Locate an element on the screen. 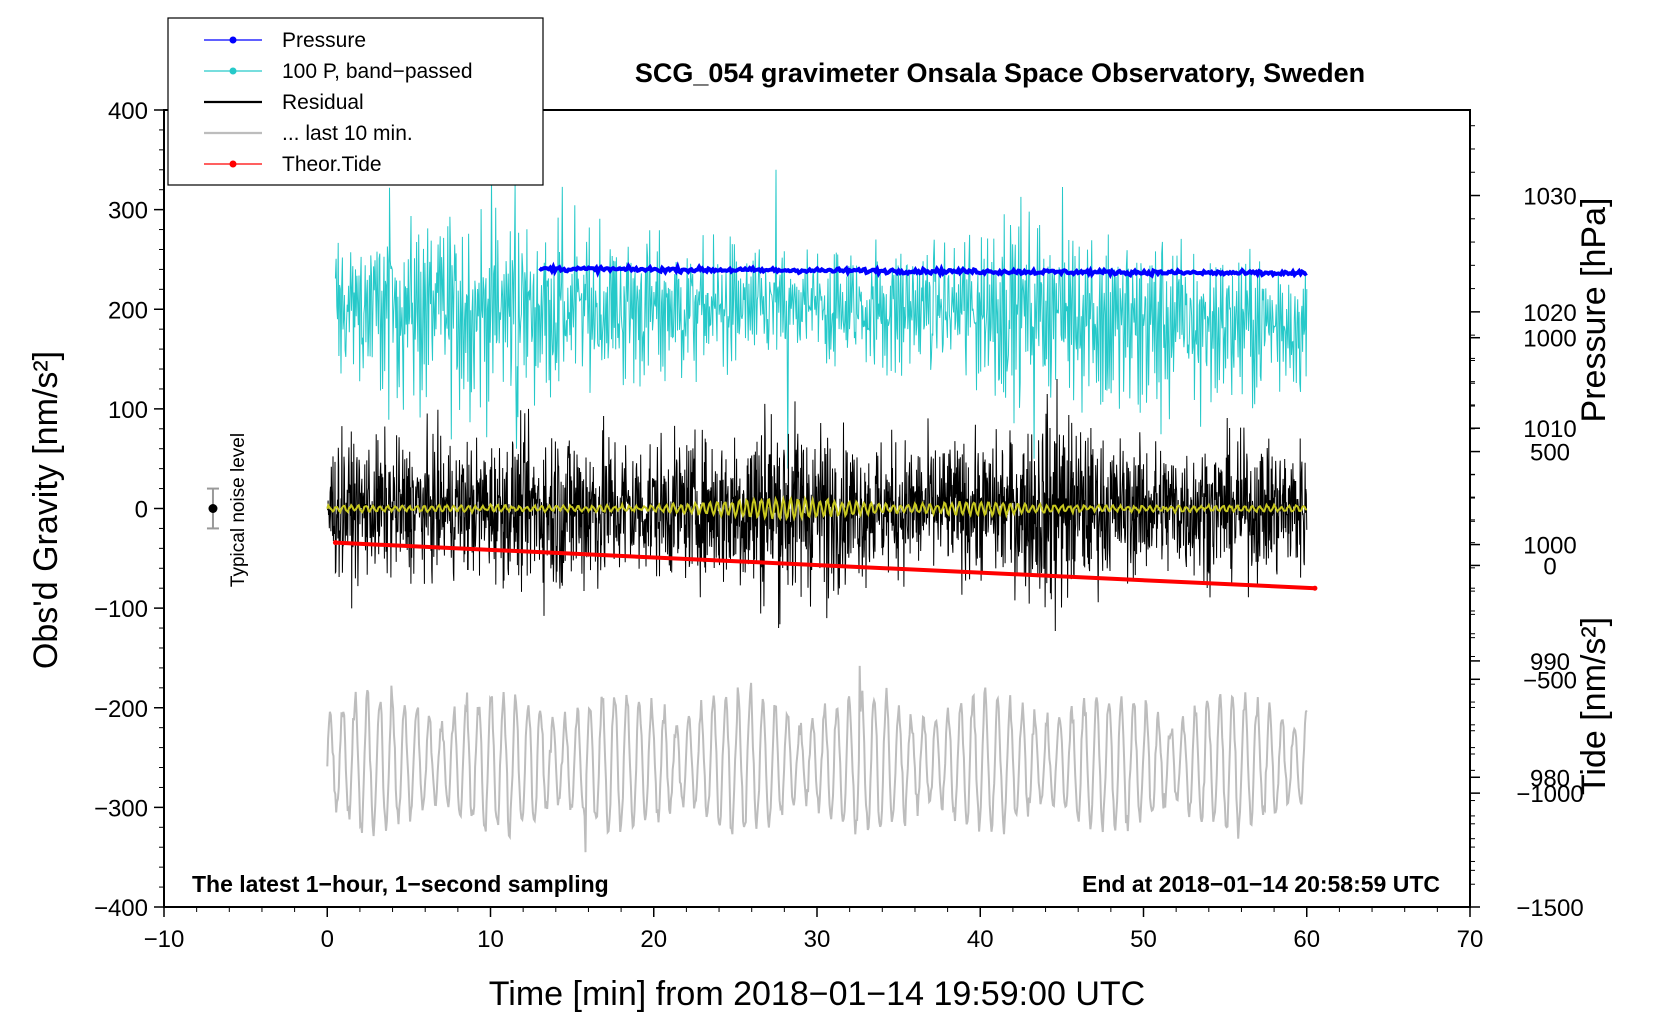 The image size is (1660, 1020). legend-label: Theor.Tide is located at coordinates (332, 164).